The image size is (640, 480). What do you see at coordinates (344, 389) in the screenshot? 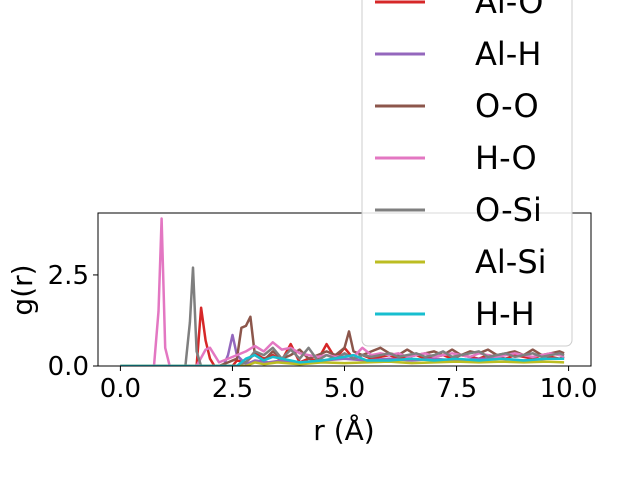
I see `x-tick-label: 5.0` at bounding box center [344, 389].